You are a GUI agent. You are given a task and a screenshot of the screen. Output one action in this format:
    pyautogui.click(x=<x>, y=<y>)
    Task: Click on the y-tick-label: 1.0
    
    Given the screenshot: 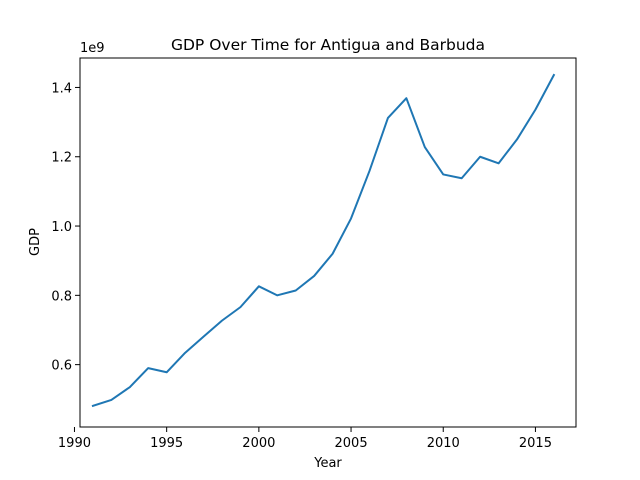 What is the action you would take?
    pyautogui.click(x=61, y=227)
    